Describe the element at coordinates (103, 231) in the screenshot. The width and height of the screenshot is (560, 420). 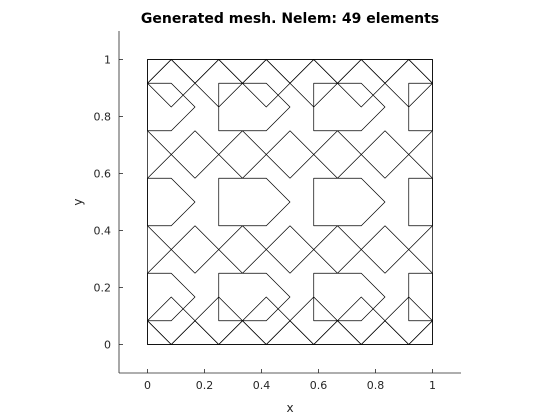
I see `y-tick-label: 0.4` at that location.